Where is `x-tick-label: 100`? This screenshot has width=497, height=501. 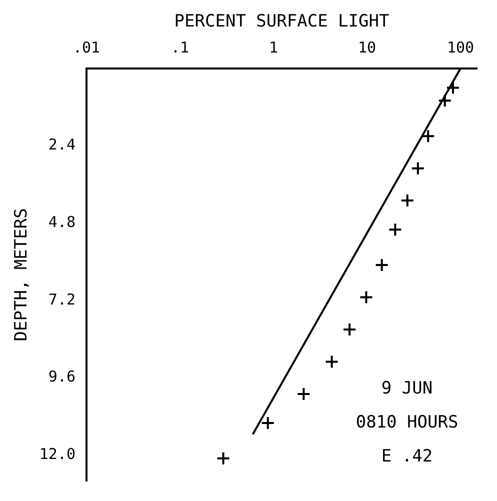 x-tick-label: 100 is located at coordinates (460, 47).